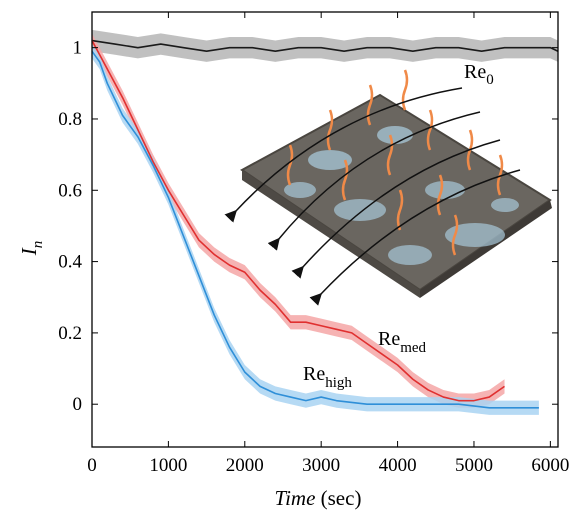 This screenshot has width=574, height=512. I want to click on y-tick-label: 0, so click(78, 404).